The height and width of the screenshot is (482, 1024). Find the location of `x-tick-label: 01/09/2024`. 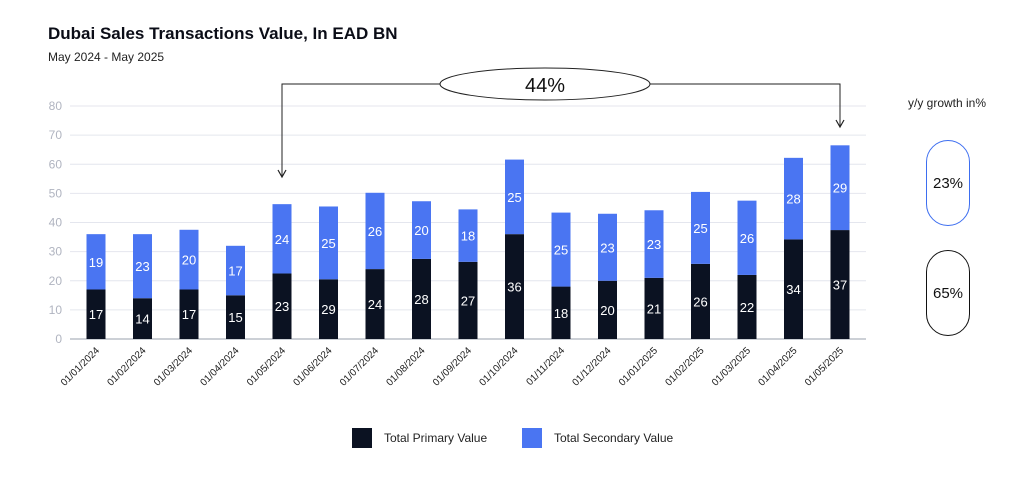

x-tick-label: 01/09/2024 is located at coordinates (452, 366).